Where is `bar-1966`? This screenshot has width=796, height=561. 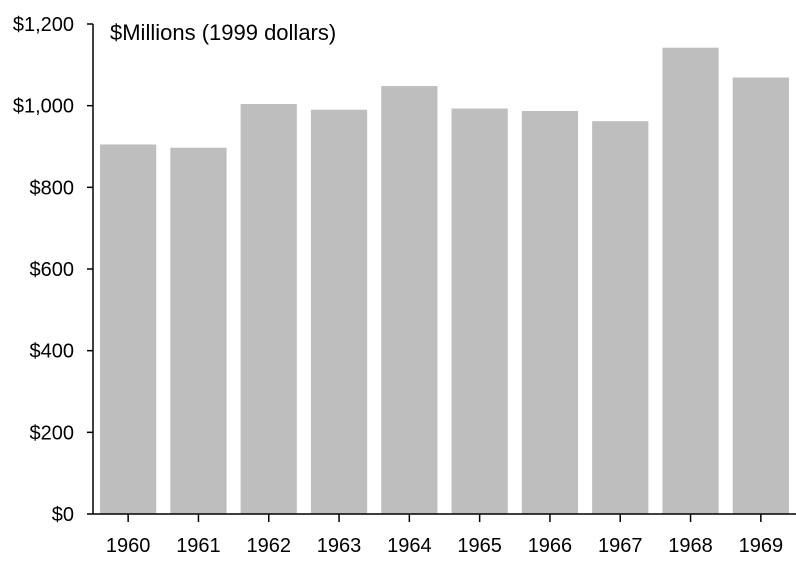 bar-1966 is located at coordinates (550, 312).